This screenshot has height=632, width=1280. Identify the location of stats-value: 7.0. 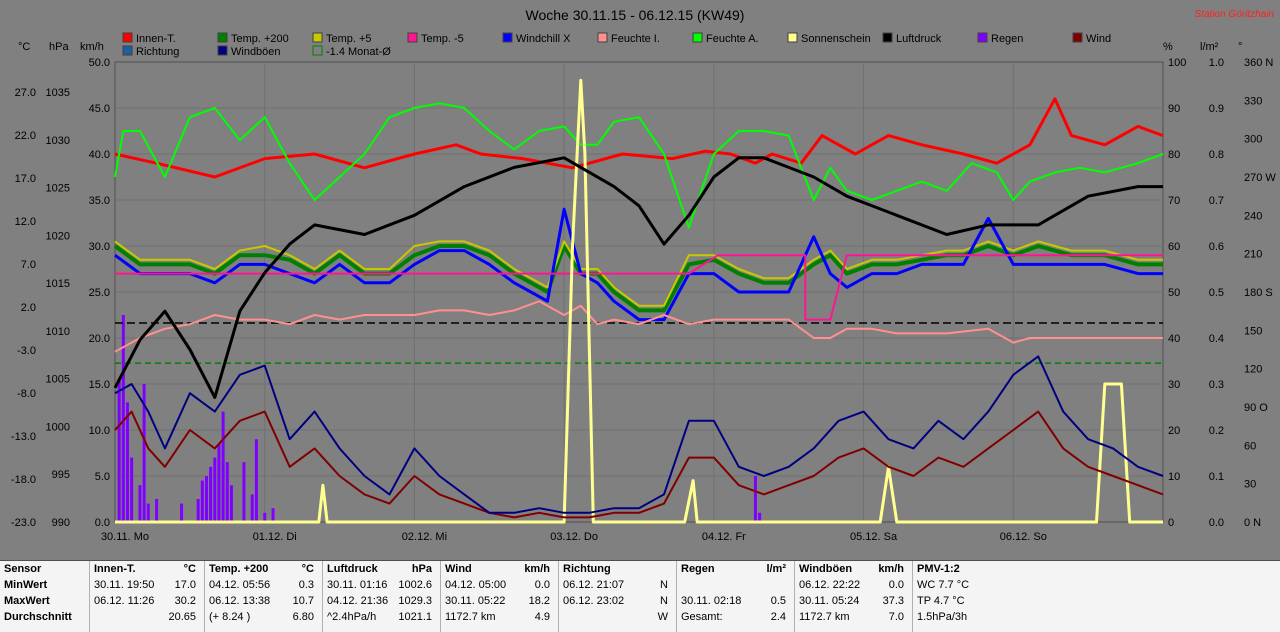
(896, 617).